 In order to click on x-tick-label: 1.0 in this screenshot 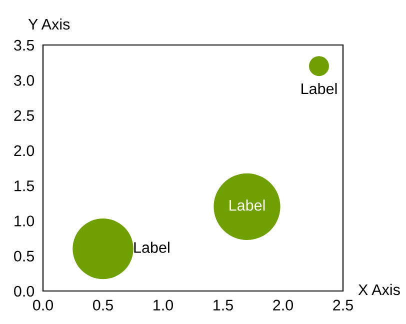, I will do `click(164, 305)`.